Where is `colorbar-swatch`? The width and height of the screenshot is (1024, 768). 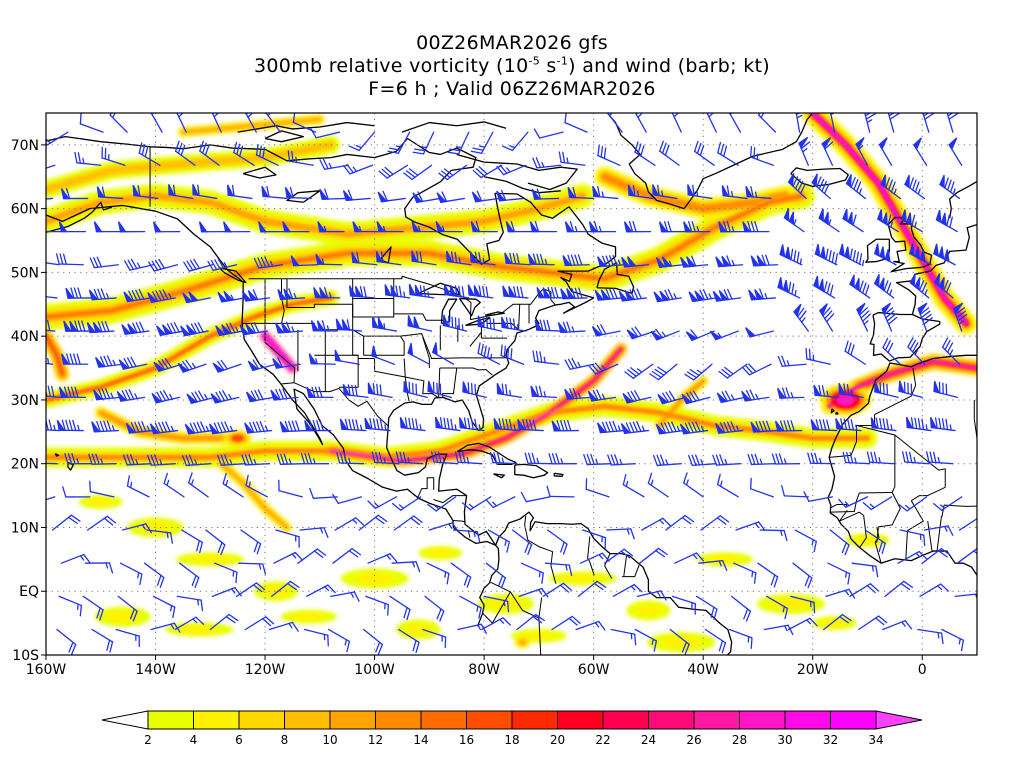 colorbar-swatch is located at coordinates (489, 720).